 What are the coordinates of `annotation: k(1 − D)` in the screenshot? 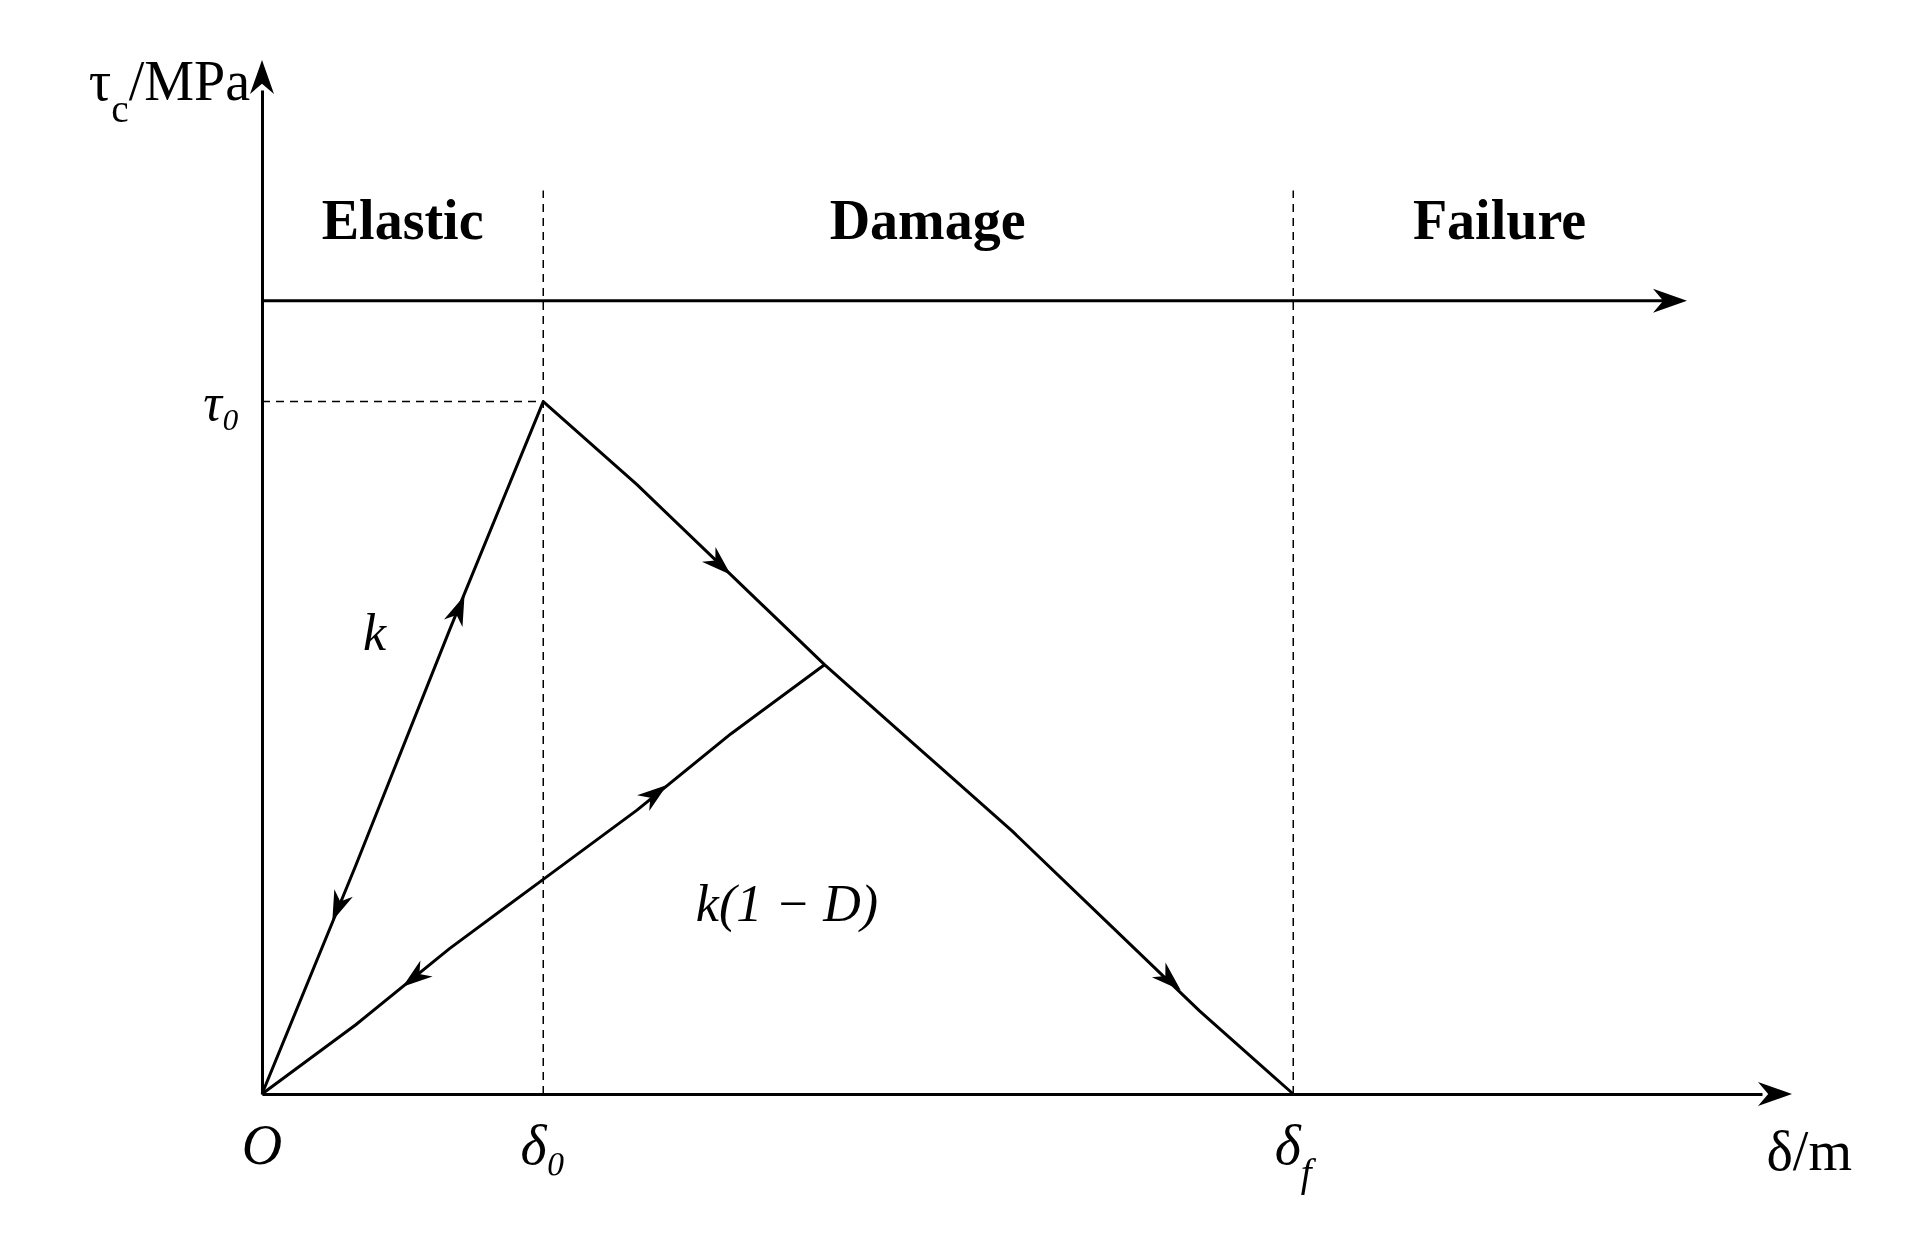 It's located at (787, 904).